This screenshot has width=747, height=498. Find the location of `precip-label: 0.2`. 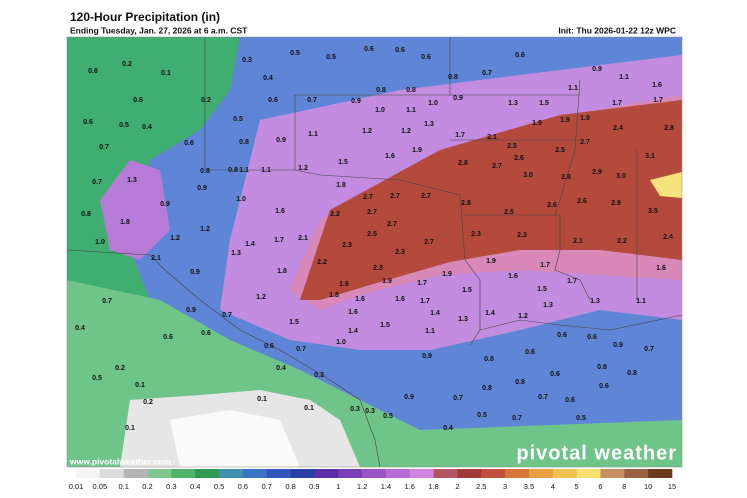

precip-label: 0.2 is located at coordinates (148, 402).